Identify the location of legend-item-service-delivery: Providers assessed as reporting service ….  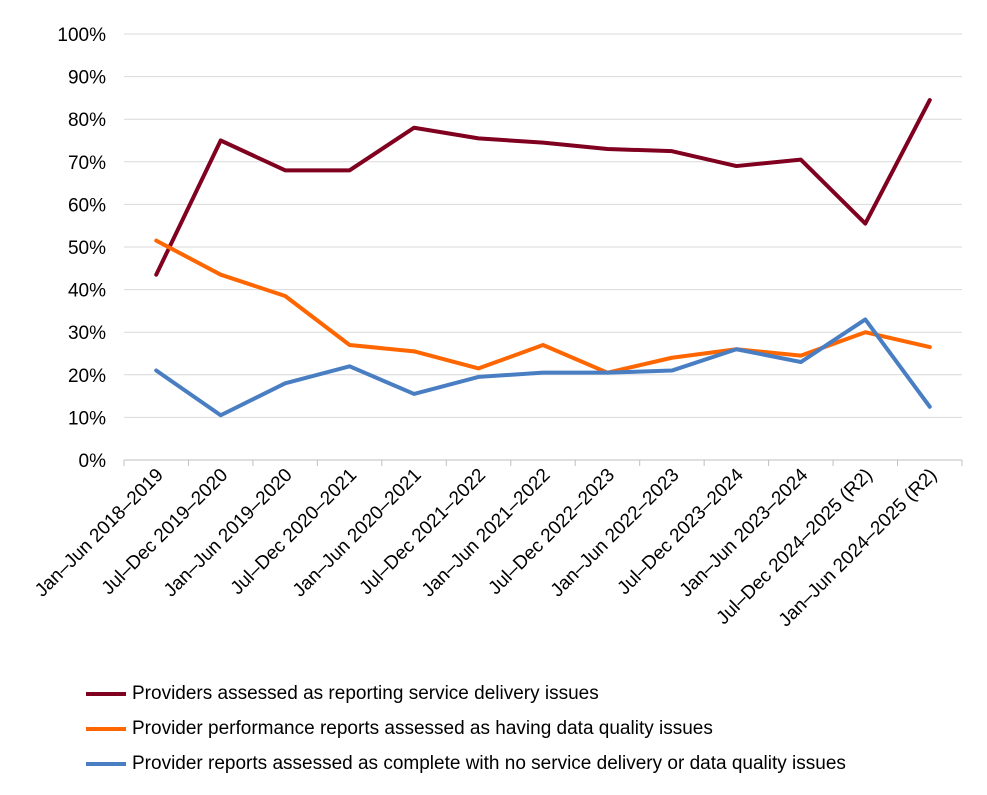
(466, 693).